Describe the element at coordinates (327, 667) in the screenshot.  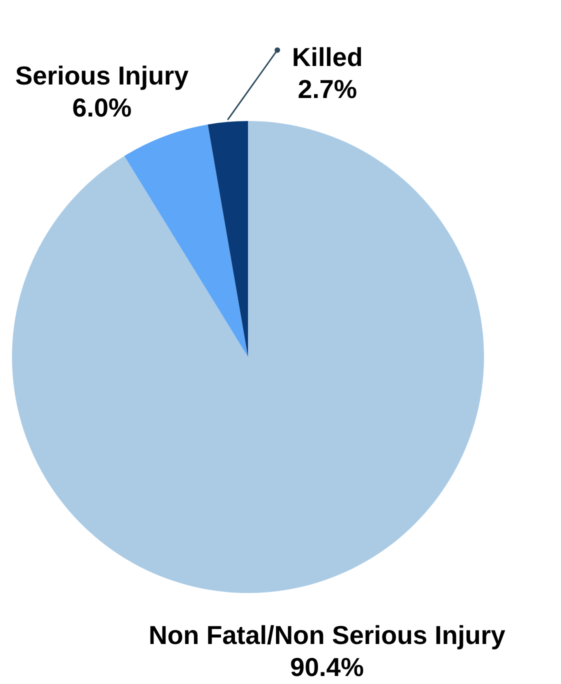
I see `data-label: 90.4%` at that location.